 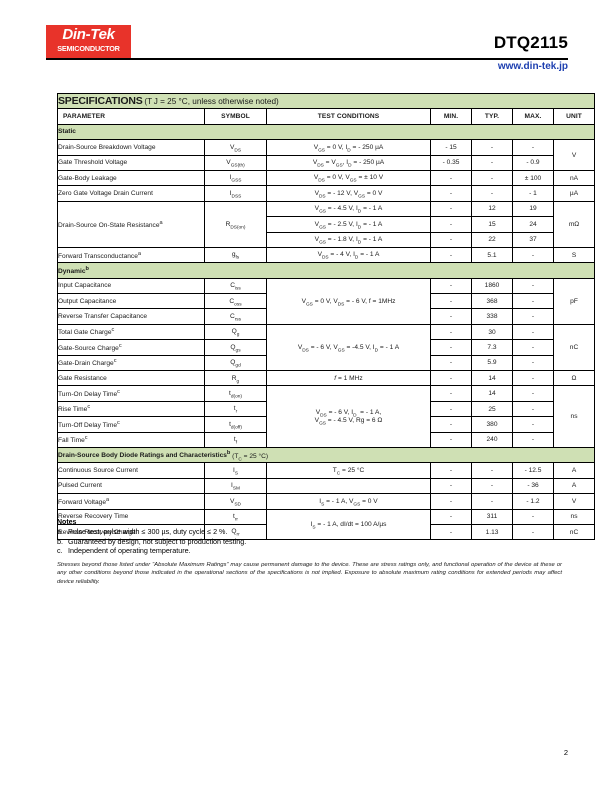 What do you see at coordinates (88, 395) in the screenshot?
I see `param-label: Turn-On Delay Time` at bounding box center [88, 395].